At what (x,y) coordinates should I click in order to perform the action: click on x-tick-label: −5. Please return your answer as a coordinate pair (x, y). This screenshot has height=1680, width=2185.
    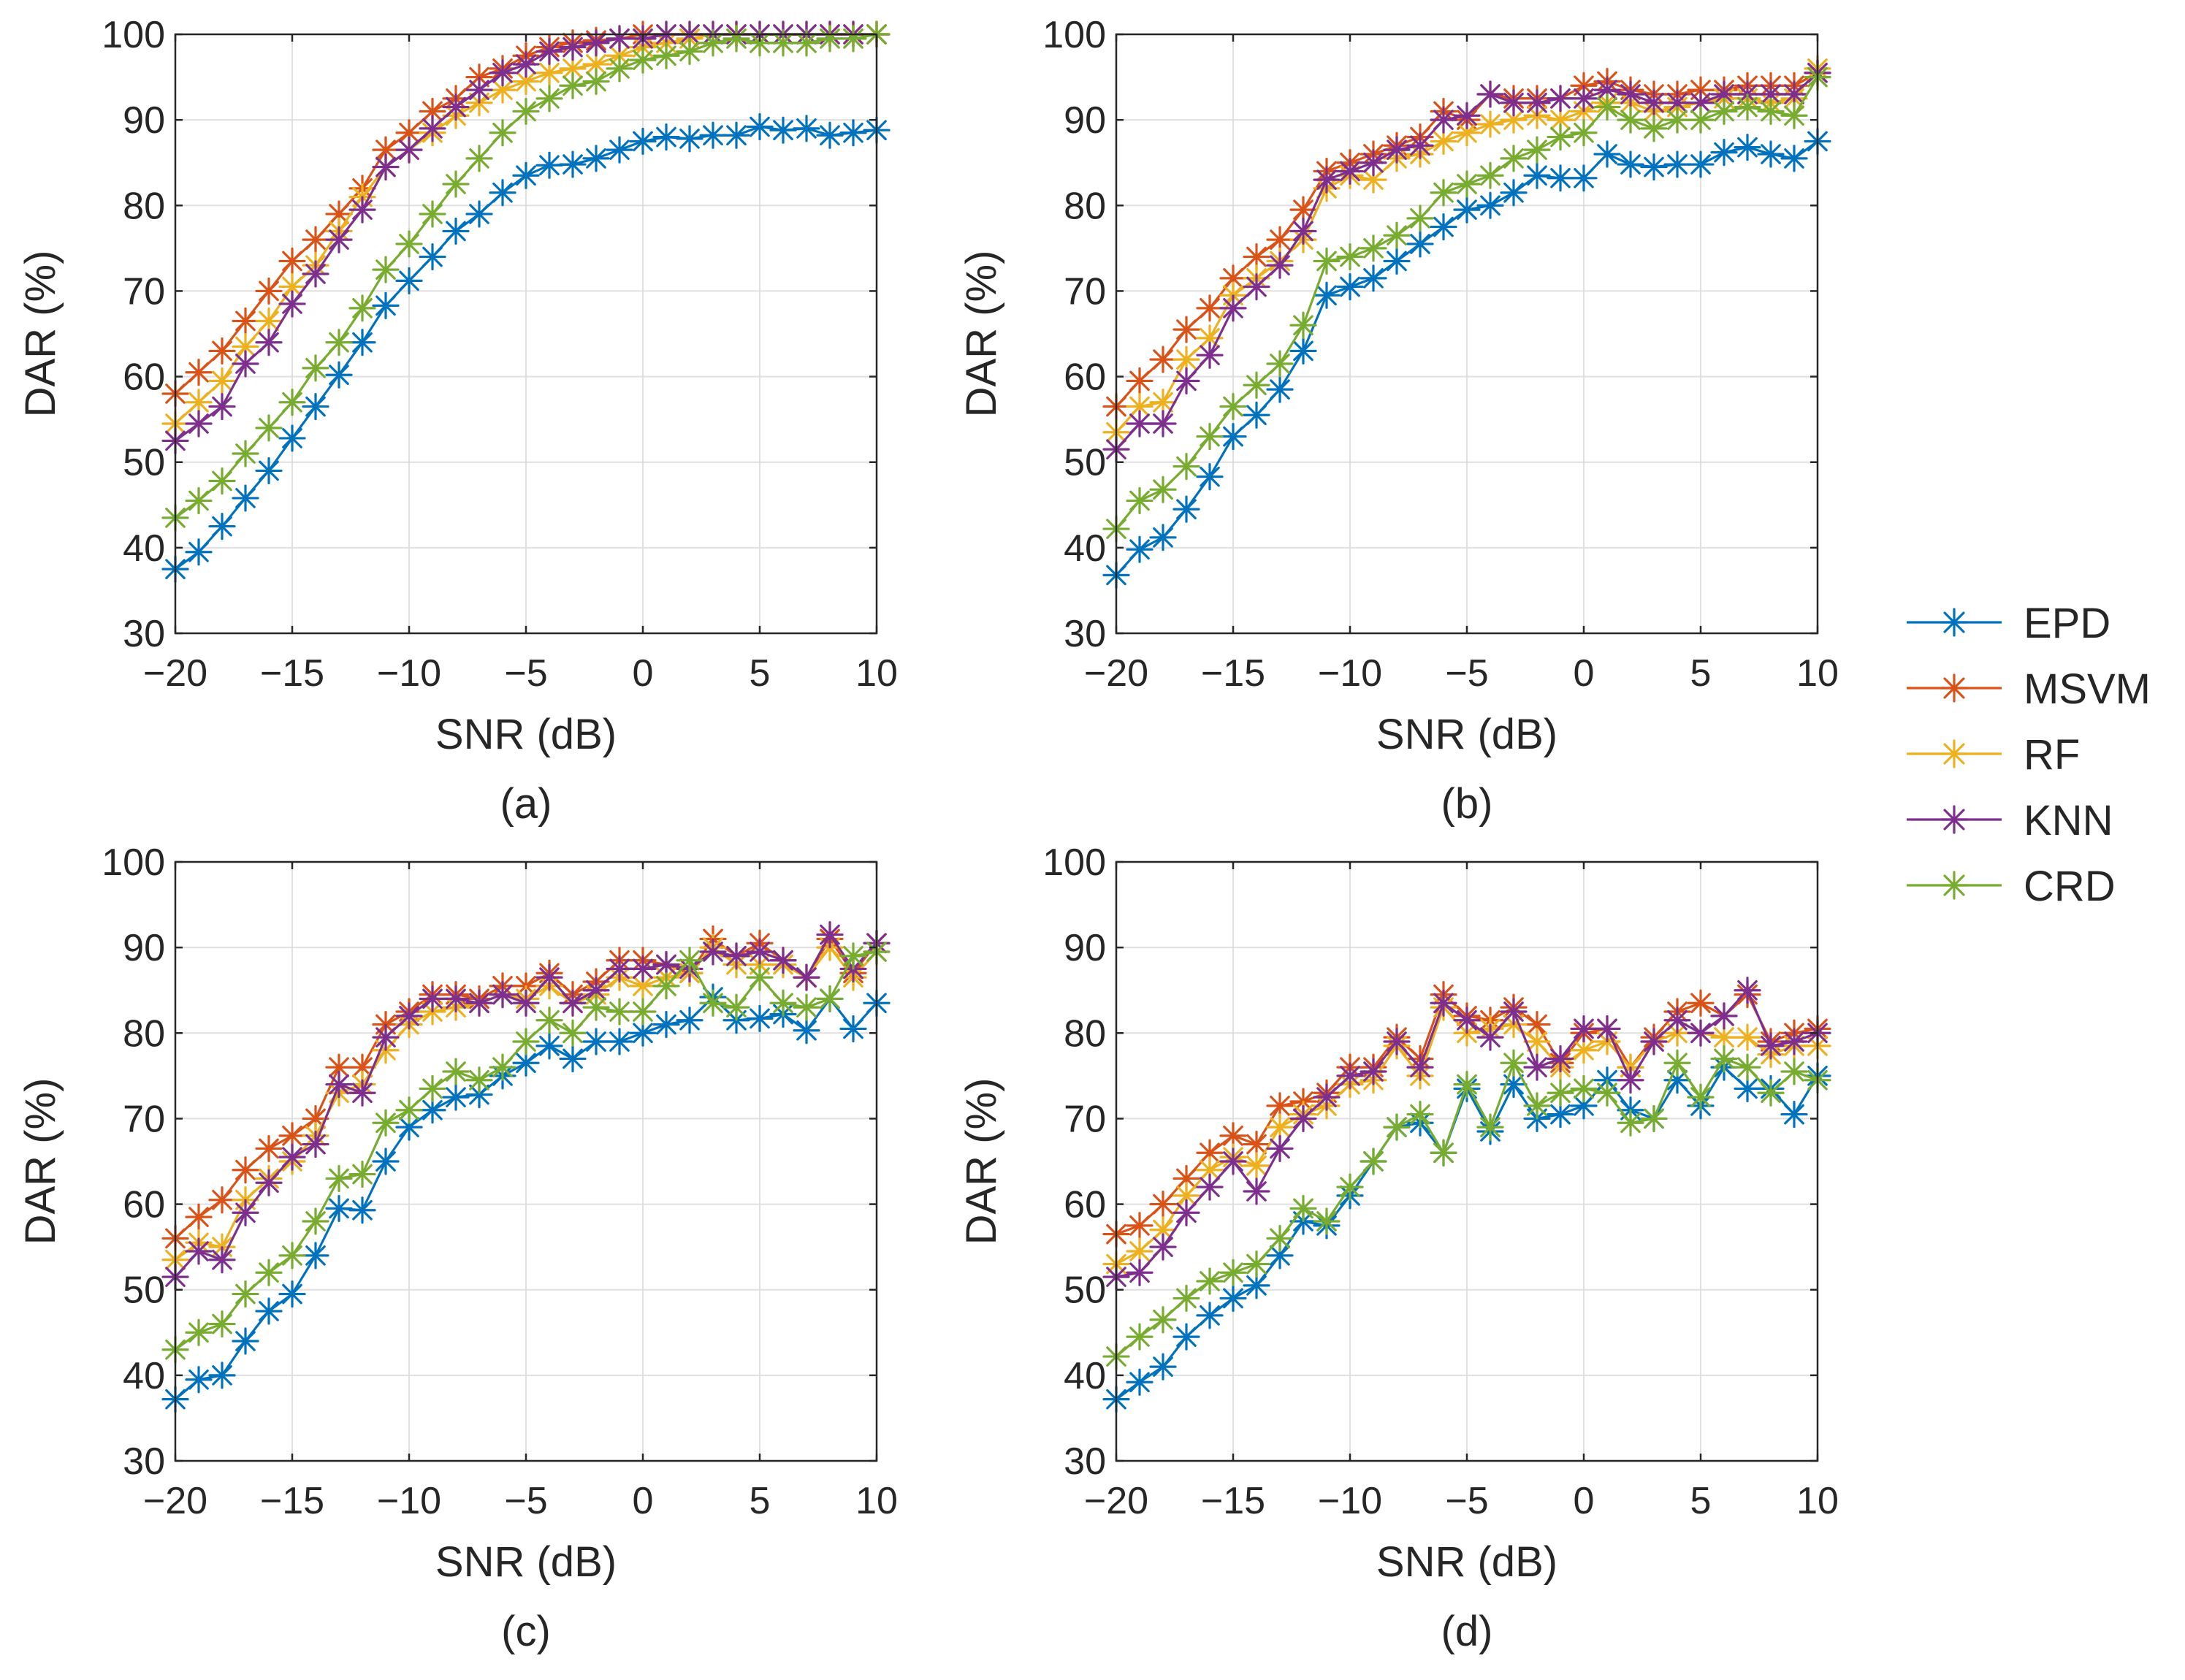
    Looking at the image, I should click on (525, 1501).